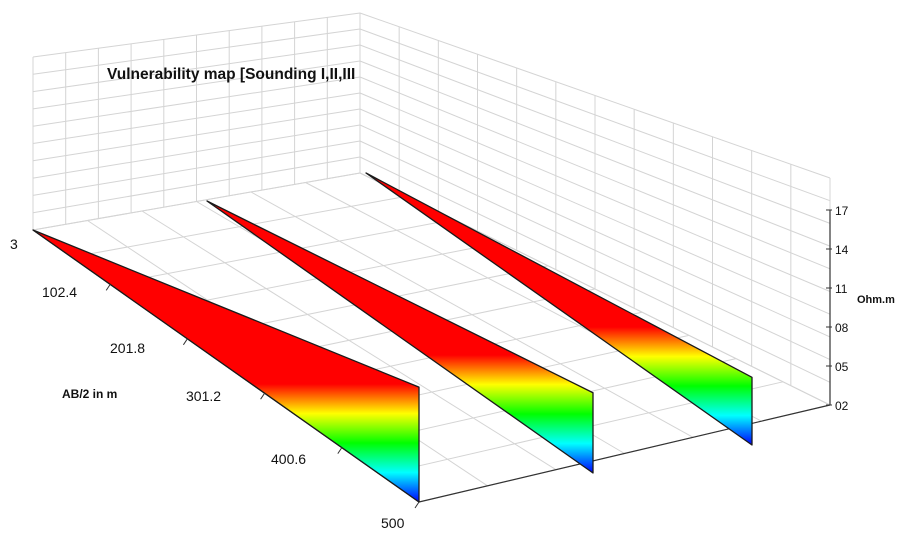 Image resolution: width=905 pixels, height=533 pixels. Describe the element at coordinates (14, 244) in the screenshot. I see `x-tick-label: 3` at that location.